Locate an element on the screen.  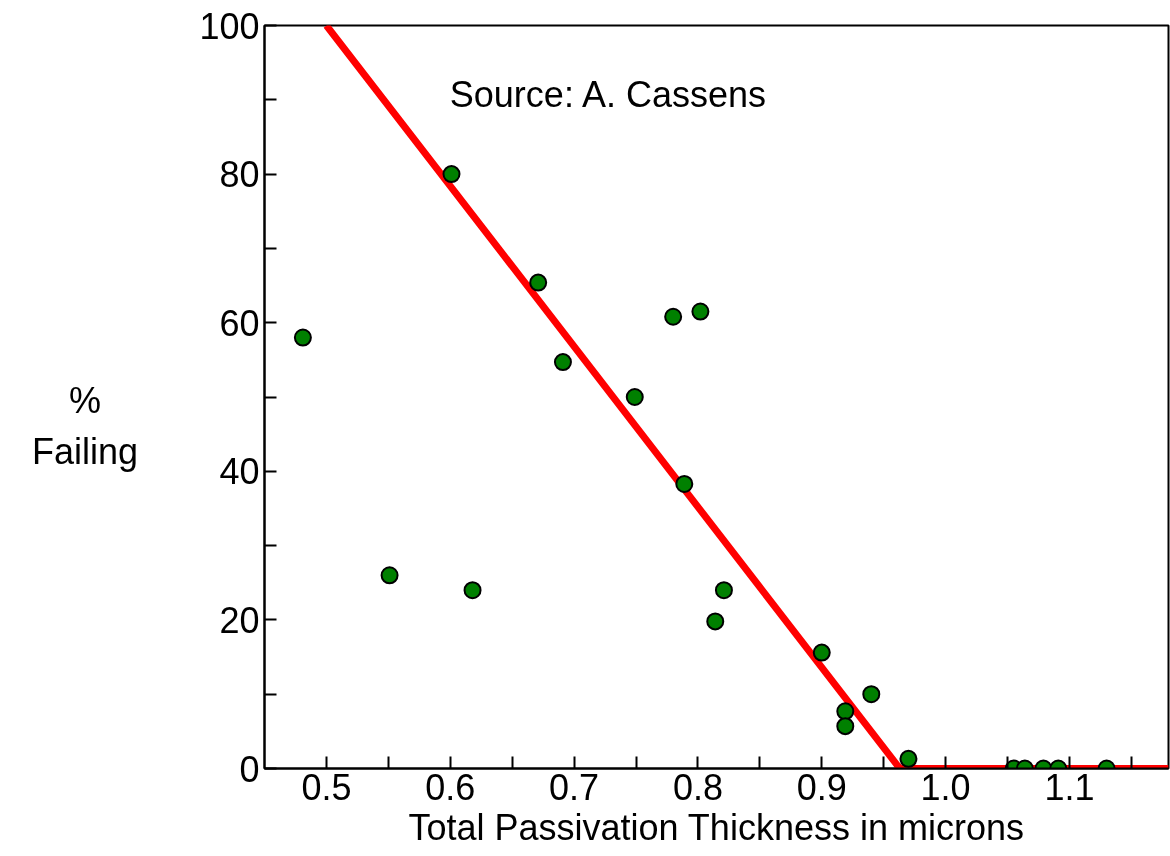
x-tick-label: 1.0 is located at coordinates (945, 787).